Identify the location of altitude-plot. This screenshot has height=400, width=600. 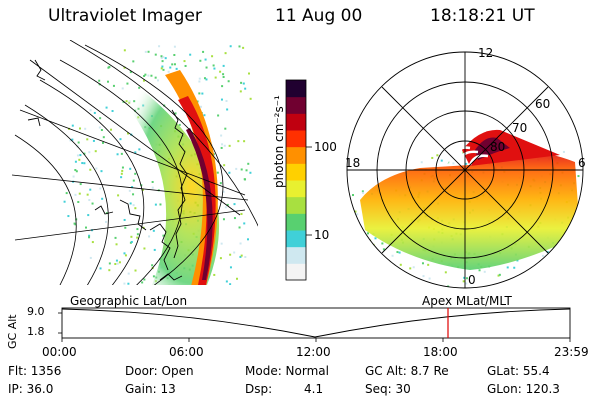
(314, 324).